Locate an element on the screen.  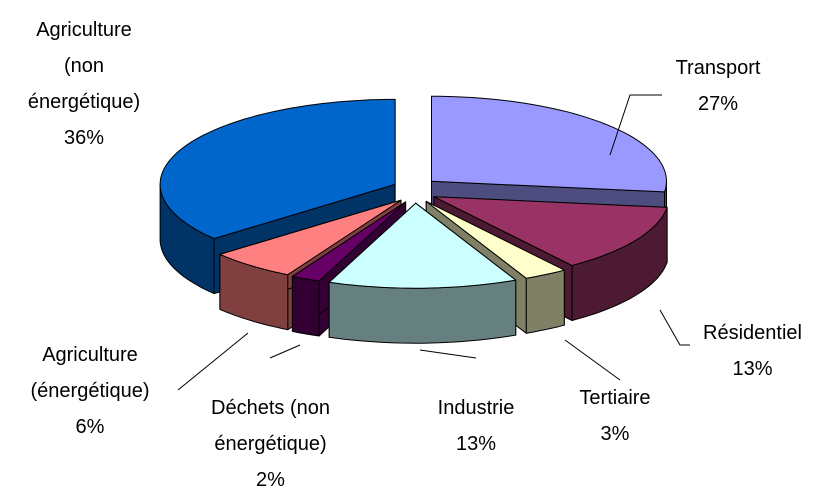
slice-label: Agriculture (énergétique) 6% is located at coordinates (90, 391).